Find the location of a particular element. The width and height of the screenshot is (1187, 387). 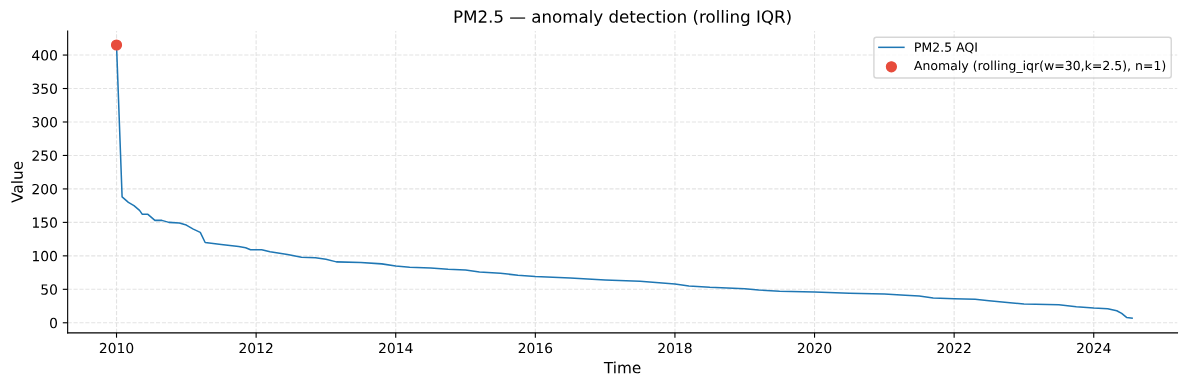

x-axis-title: Time is located at coordinates (622, 367).